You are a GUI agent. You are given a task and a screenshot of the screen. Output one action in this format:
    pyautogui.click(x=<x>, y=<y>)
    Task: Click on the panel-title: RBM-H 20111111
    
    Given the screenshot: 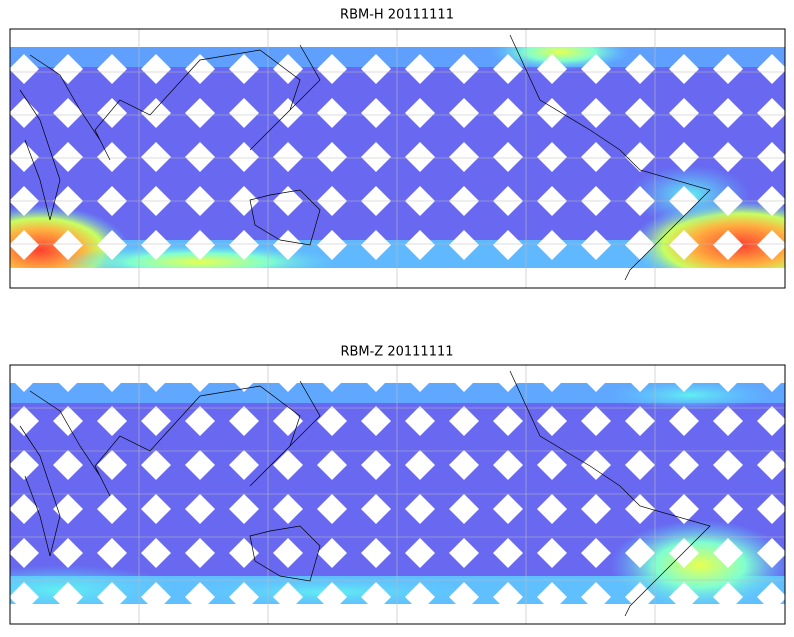 What is the action you would take?
    pyautogui.click(x=397, y=15)
    